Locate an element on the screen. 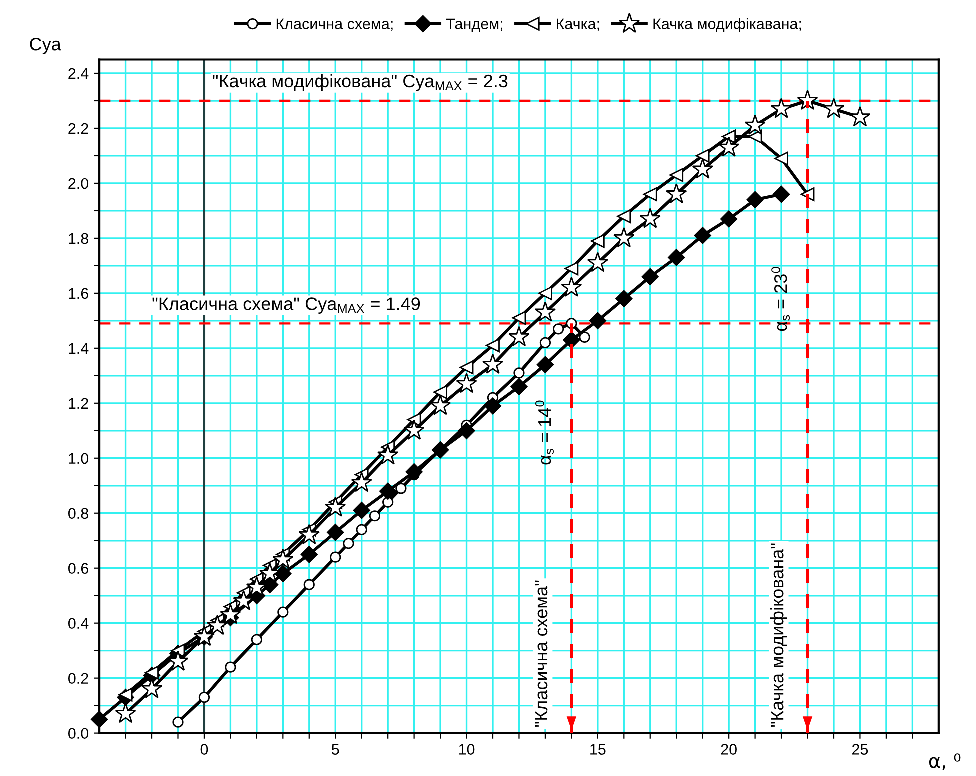  annotation: "Класична схема" is located at coordinates (541, 654).